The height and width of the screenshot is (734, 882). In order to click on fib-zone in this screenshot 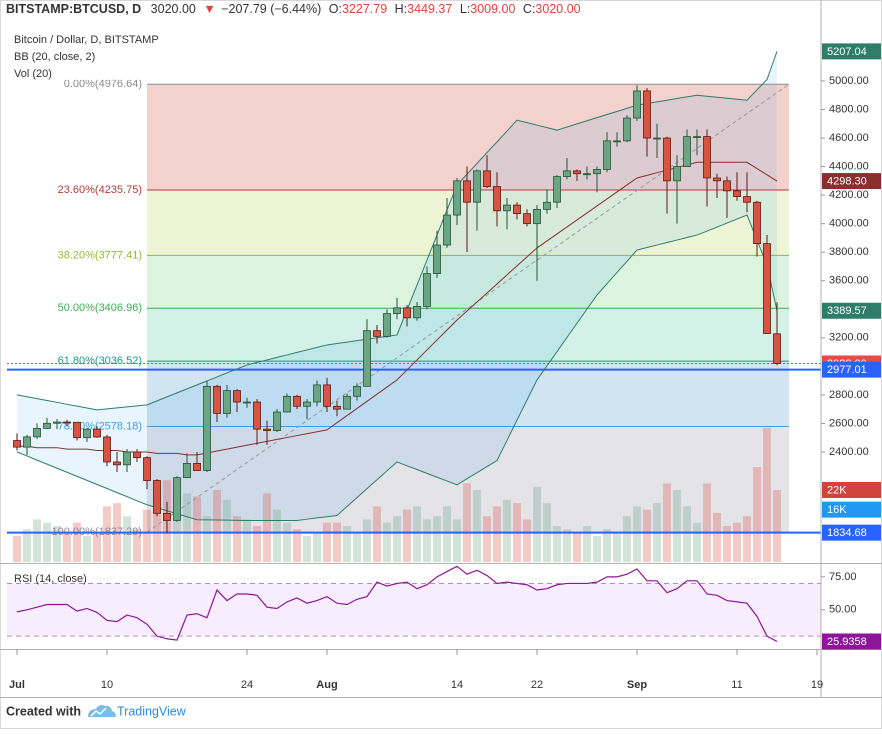, I will do `click(468, 137)`.